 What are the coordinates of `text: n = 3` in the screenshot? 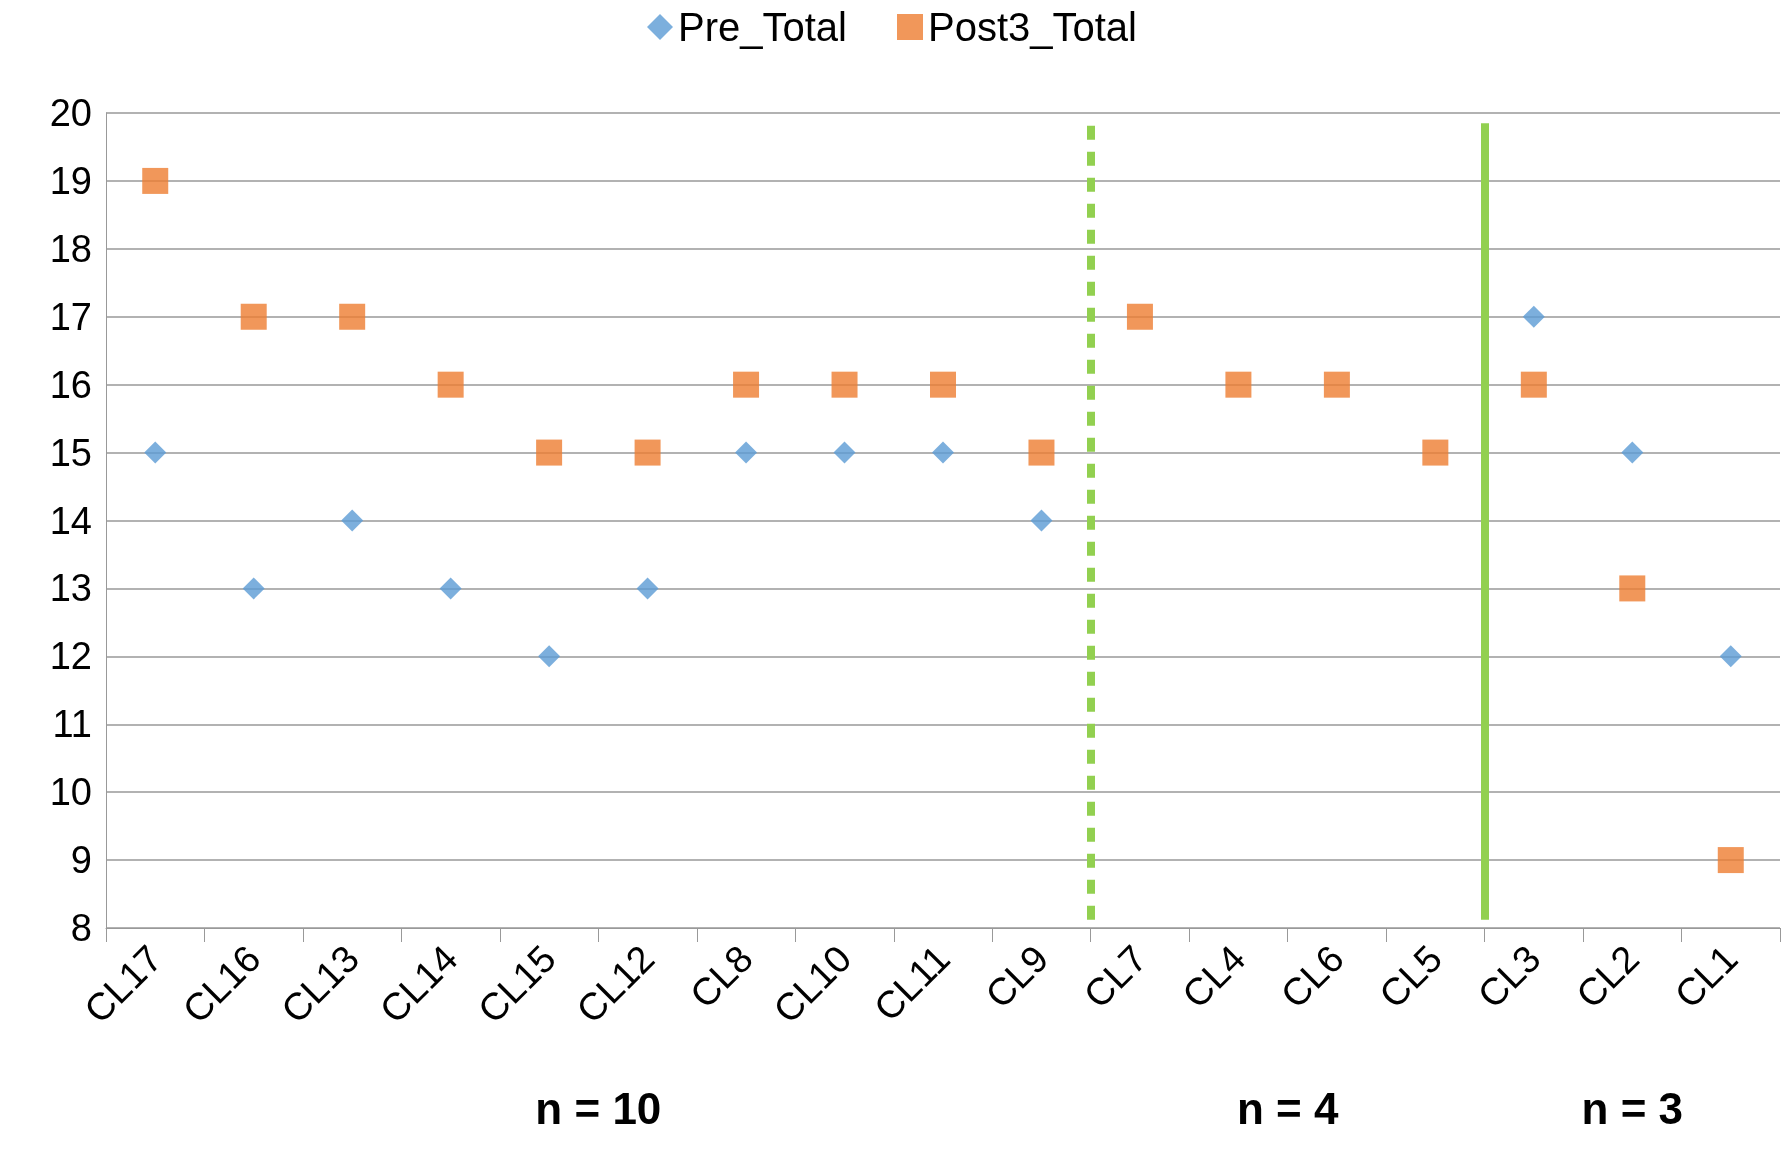 It's located at (1632, 1108).